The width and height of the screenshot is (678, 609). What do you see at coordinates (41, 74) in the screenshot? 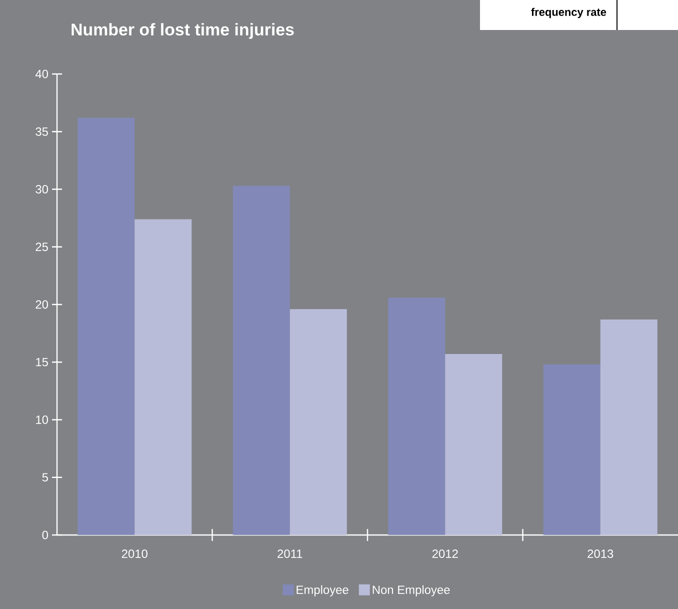
I see `y-tick-label: 40` at bounding box center [41, 74].